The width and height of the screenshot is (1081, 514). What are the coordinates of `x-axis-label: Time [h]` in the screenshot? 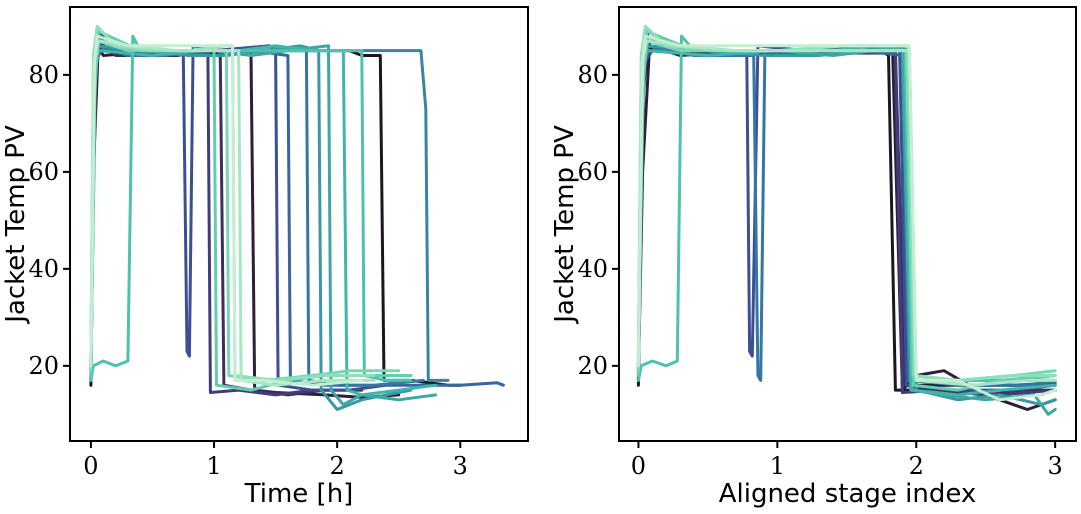 It's located at (299, 494).